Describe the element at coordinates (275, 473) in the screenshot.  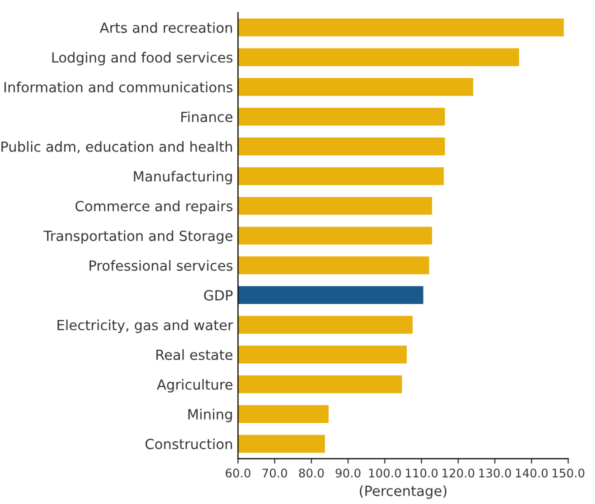
I see `x-tick-label: 70.0` at that location.